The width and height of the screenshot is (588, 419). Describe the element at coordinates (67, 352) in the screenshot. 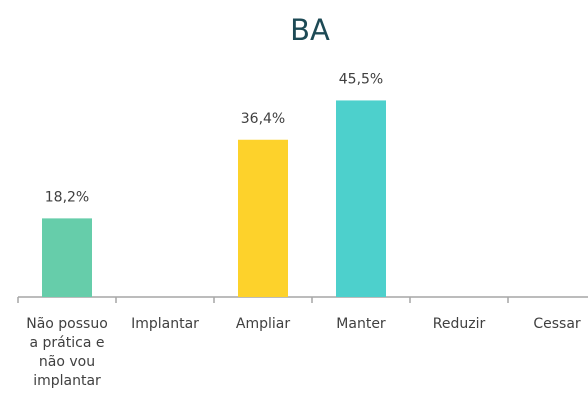

I see `x-tick-label: Não possuo a prática e não vou implantar` at that location.